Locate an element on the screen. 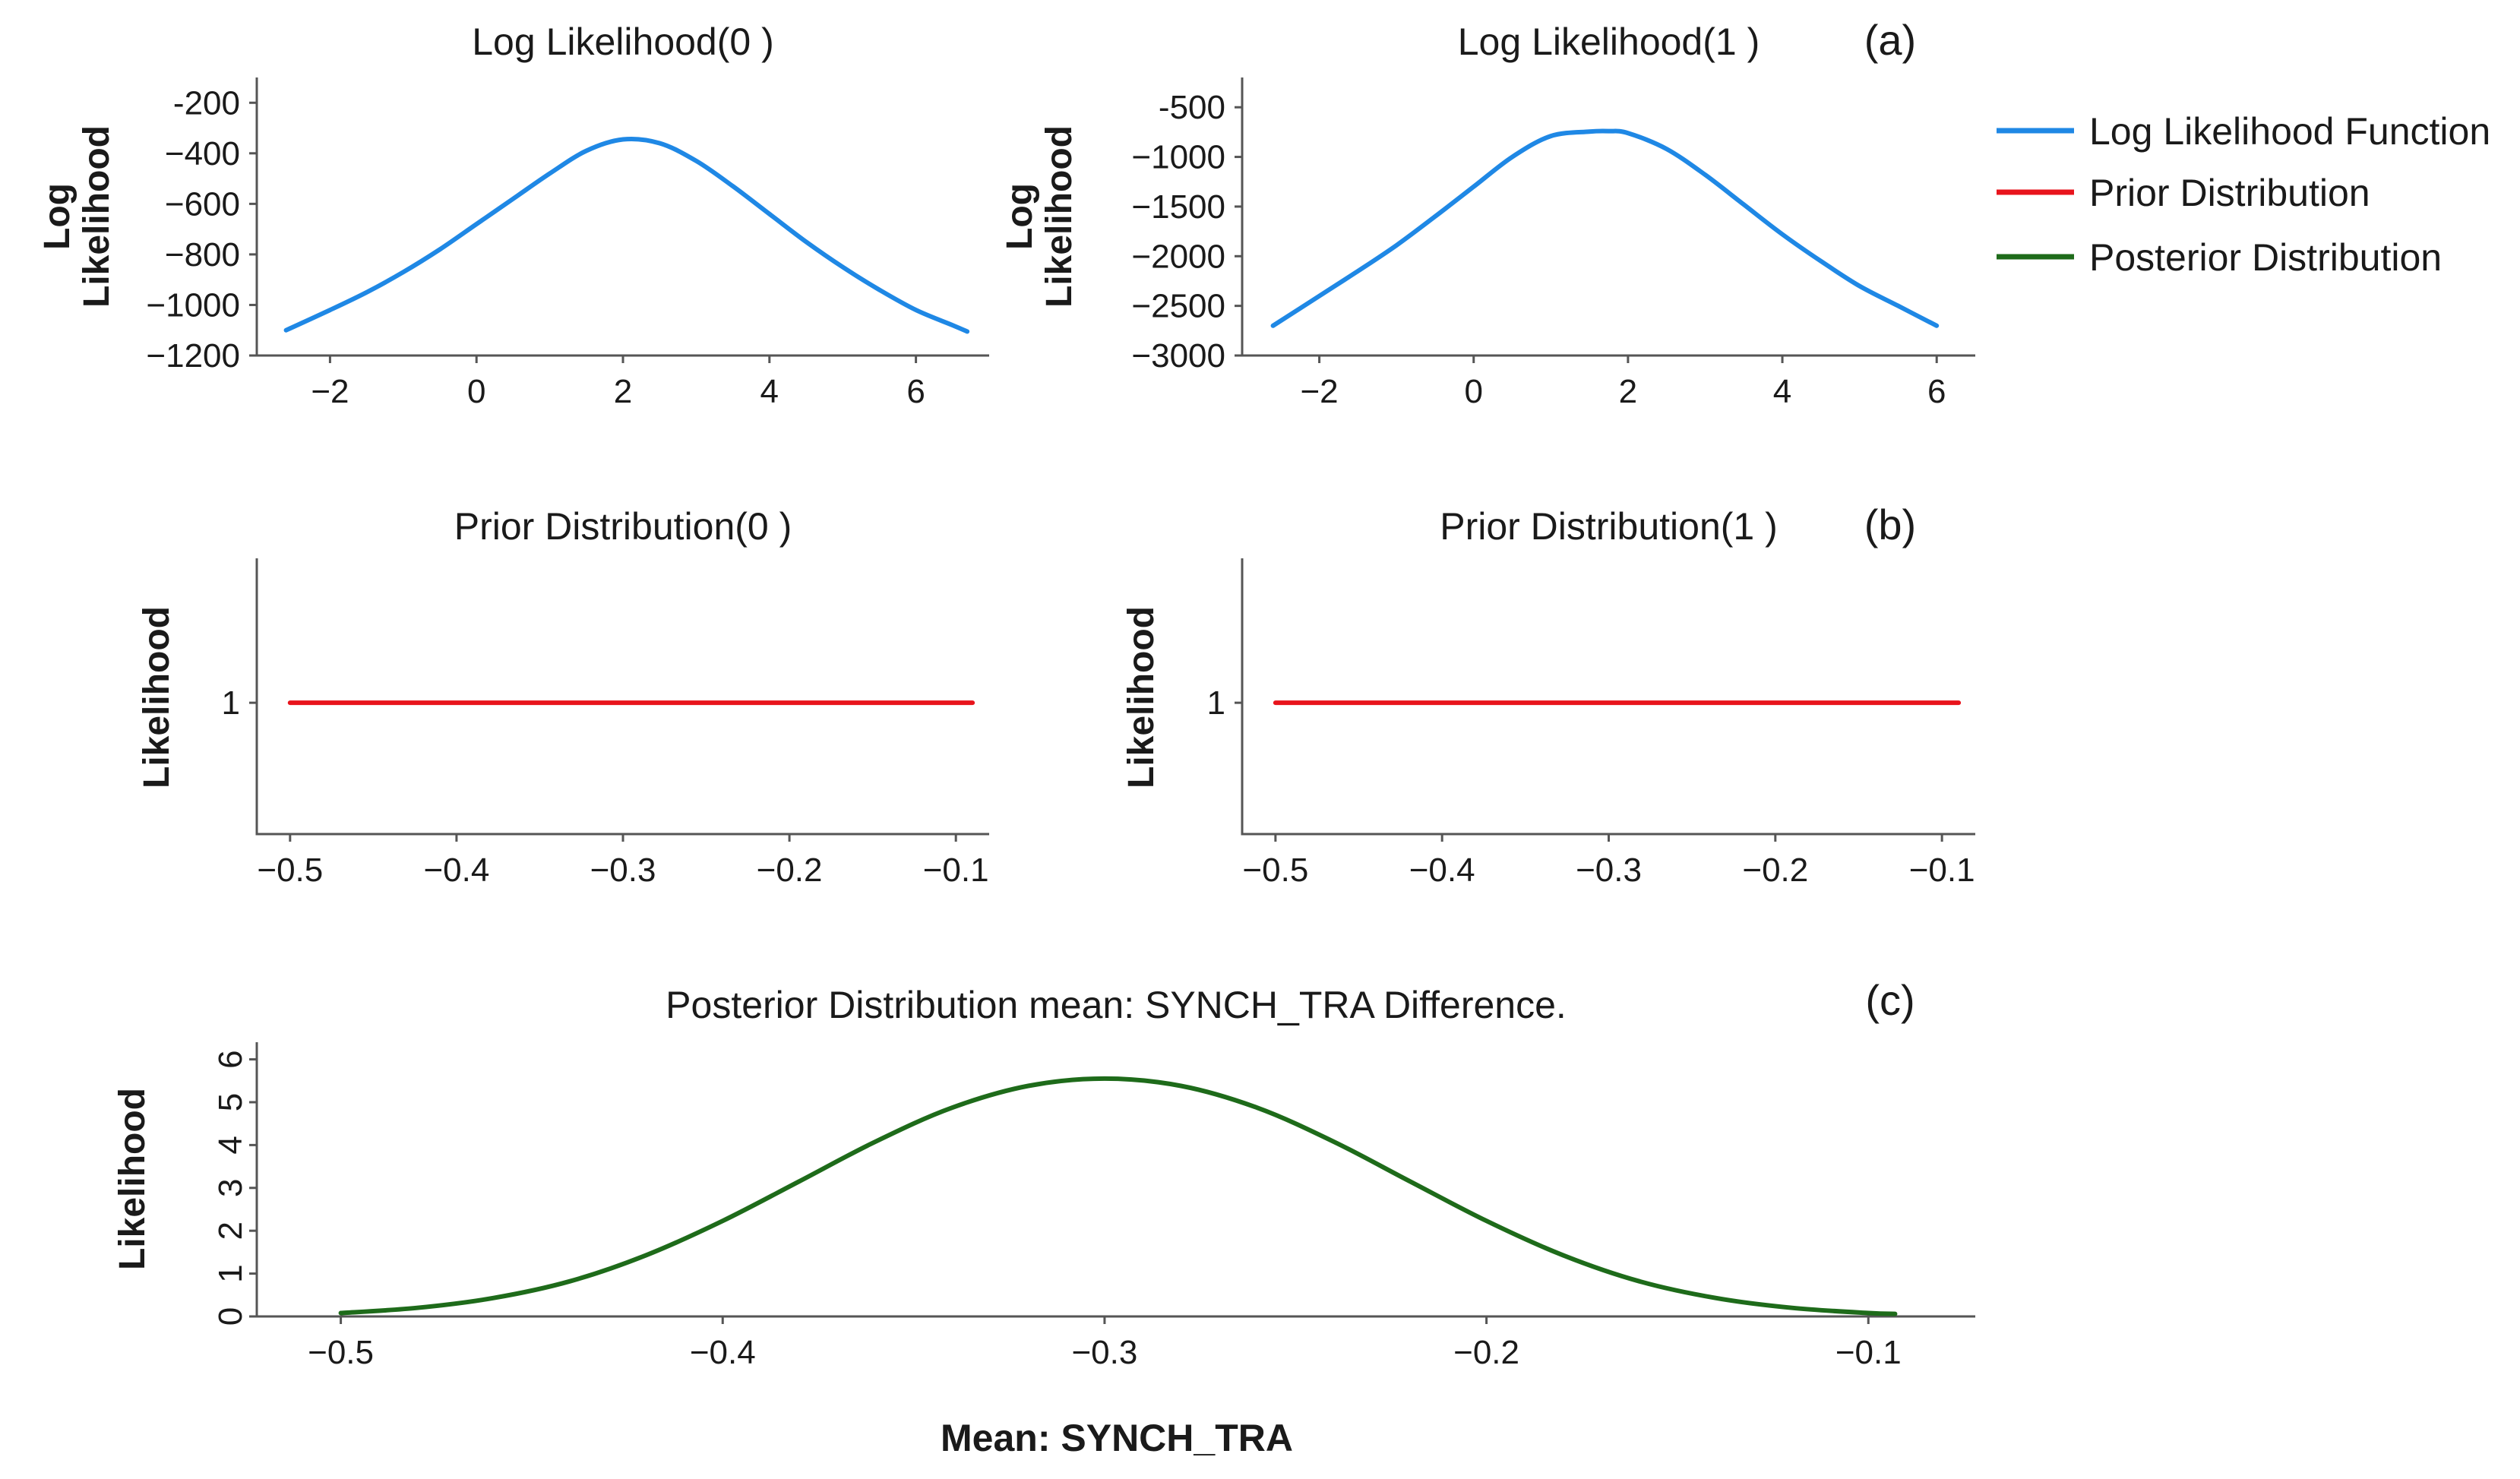 The width and height of the screenshot is (2520, 1479). legend-label-loglik: Log Likelihood Function is located at coordinates (2289, 131).